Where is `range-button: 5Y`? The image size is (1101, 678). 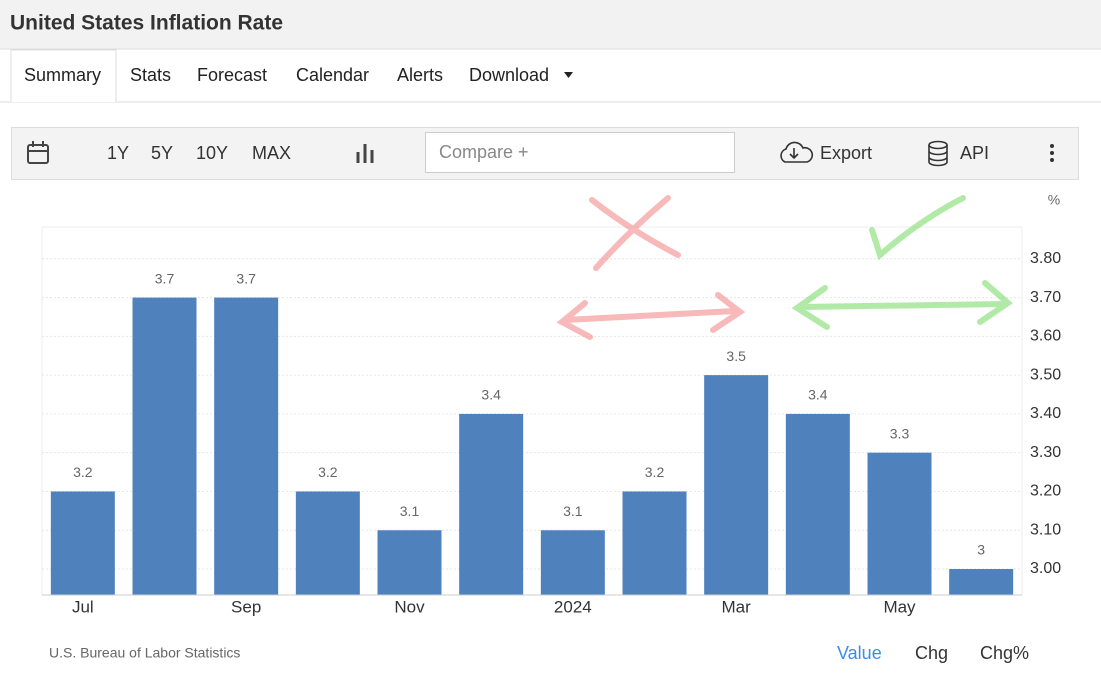 range-button: 5Y is located at coordinates (162, 153).